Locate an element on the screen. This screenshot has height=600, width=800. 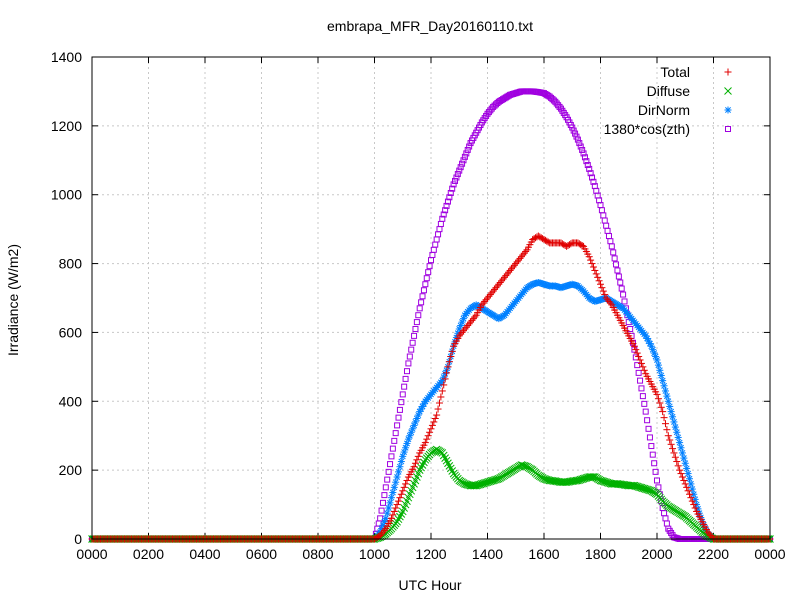
x-tick-label: 1400 is located at coordinates (487, 554).